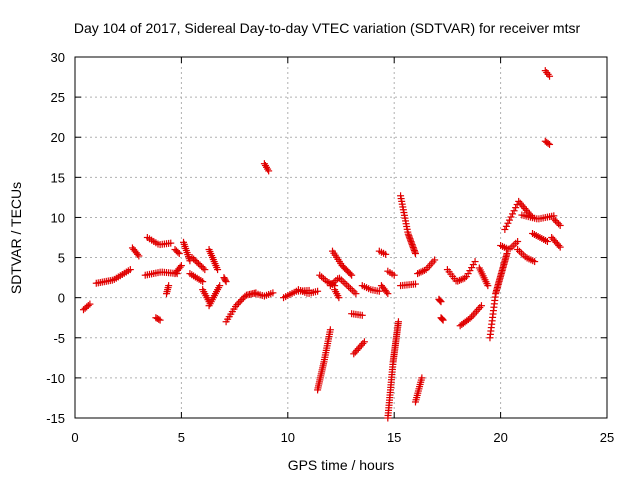 This screenshot has height=480, width=640. Describe the element at coordinates (58, 217) in the screenshot. I see `y-tick-label: 10` at that location.